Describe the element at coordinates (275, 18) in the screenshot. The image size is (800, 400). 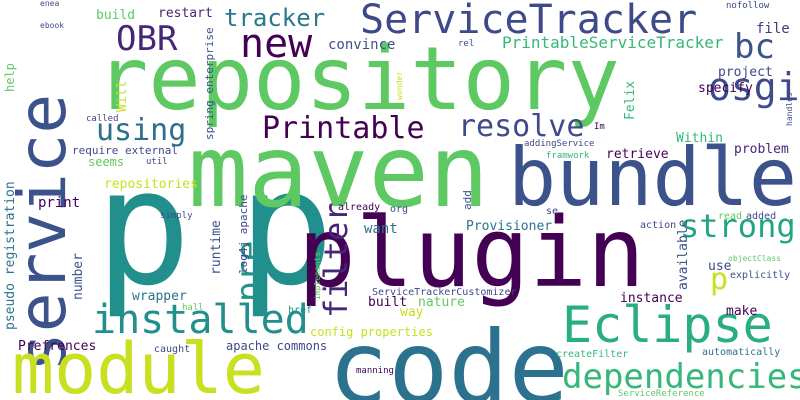
I see `word-tracker: tracker` at that location.